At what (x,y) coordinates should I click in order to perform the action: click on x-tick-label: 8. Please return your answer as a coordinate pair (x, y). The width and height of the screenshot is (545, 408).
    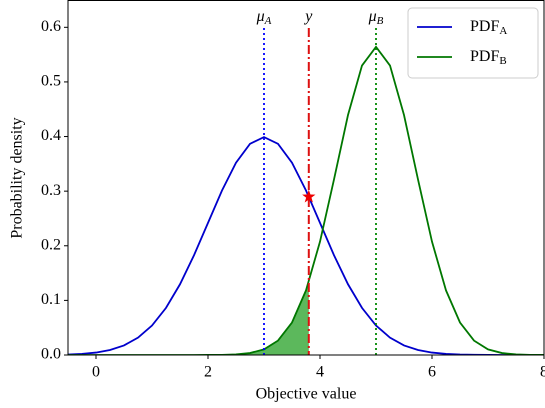
    Looking at the image, I should click on (542, 372).